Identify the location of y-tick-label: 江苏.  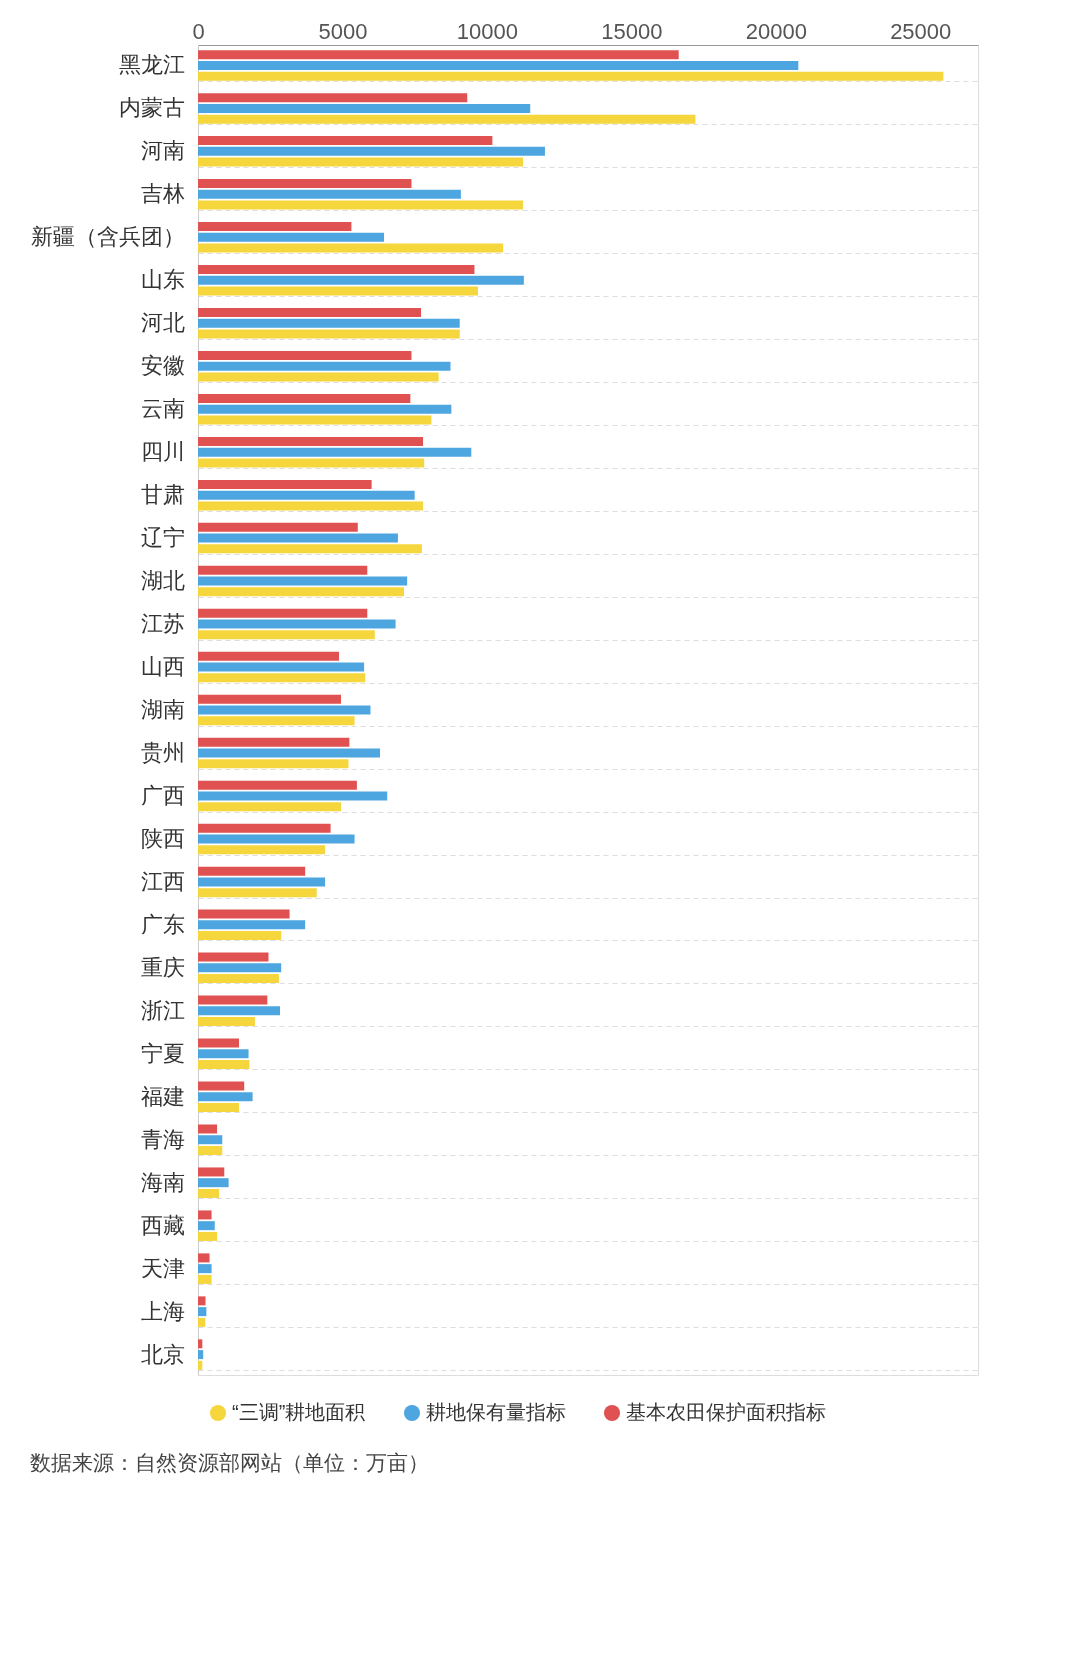
(162, 624).